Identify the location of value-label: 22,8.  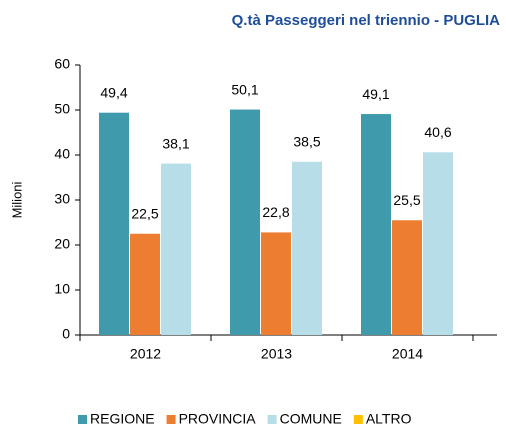
(275, 212).